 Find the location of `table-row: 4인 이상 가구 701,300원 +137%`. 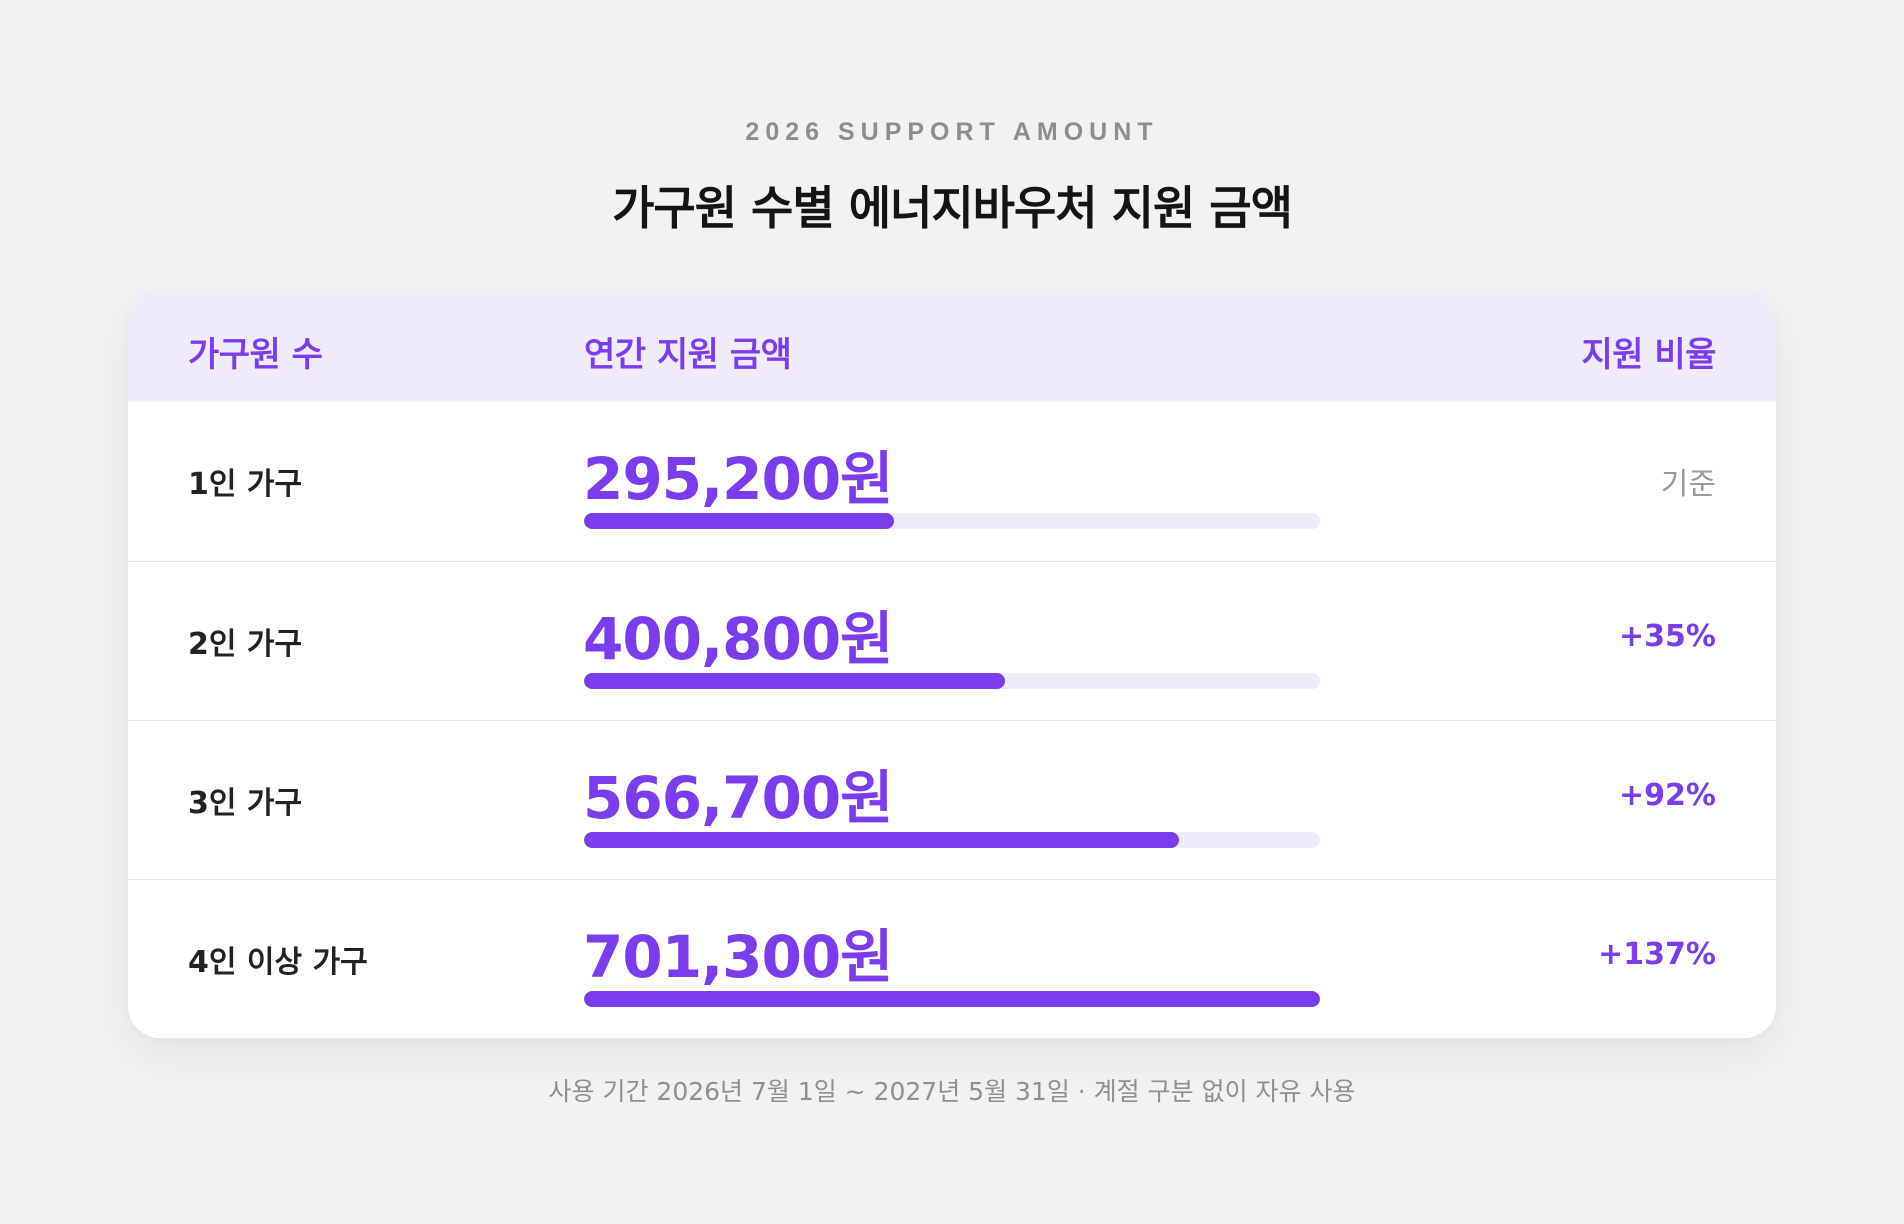

table-row: 4인 이상 가구 701,300원 +137% is located at coordinates (952, 958).